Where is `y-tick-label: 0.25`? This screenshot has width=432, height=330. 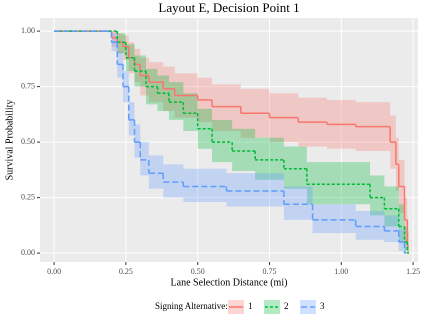
y-tick-label: 0.25 is located at coordinates (28, 196).